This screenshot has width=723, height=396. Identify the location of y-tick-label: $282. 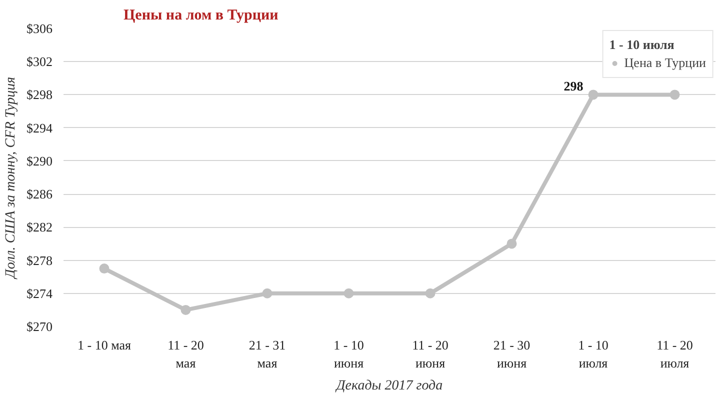
(39, 227).